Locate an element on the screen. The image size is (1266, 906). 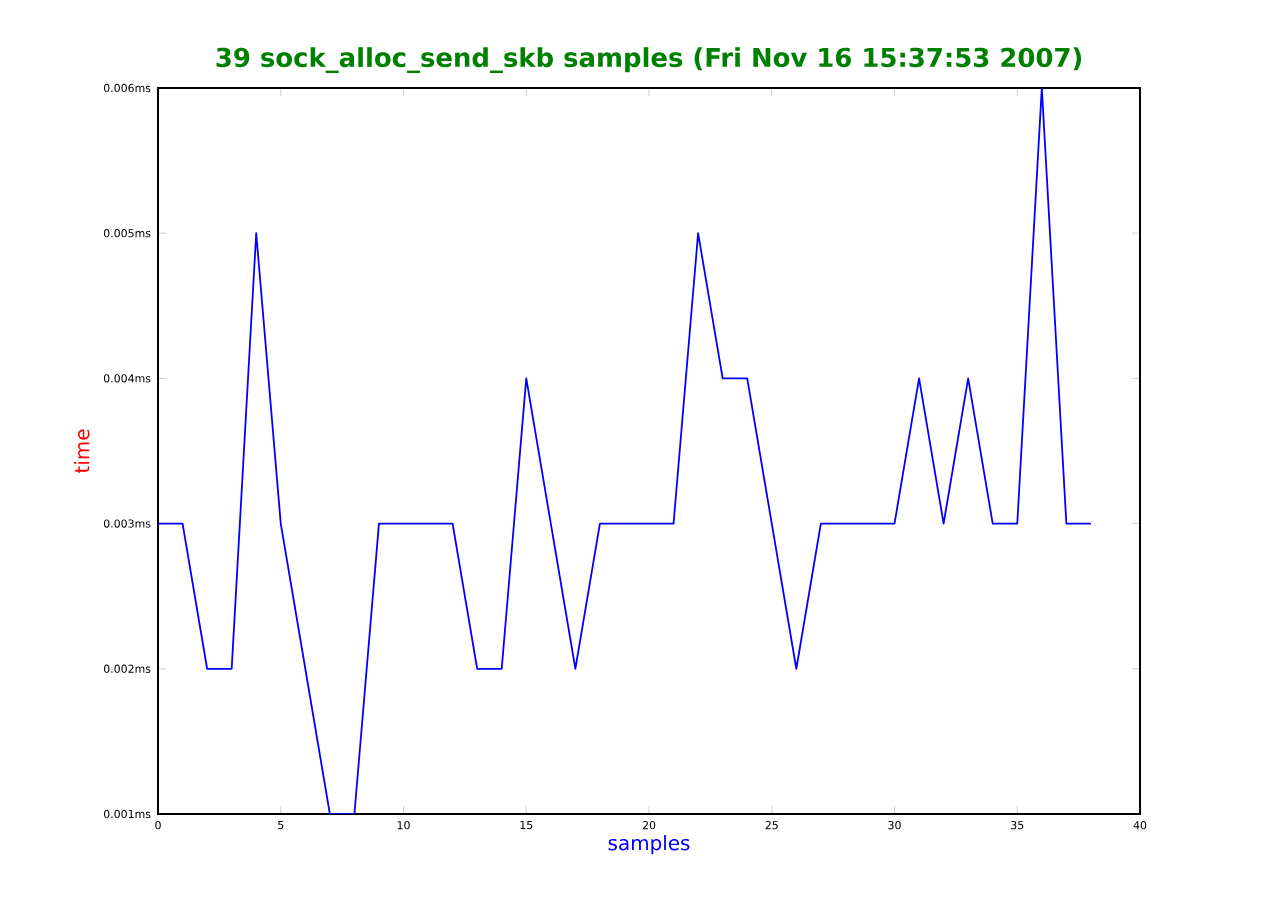
x-axis-title: samples is located at coordinates (649, 844).